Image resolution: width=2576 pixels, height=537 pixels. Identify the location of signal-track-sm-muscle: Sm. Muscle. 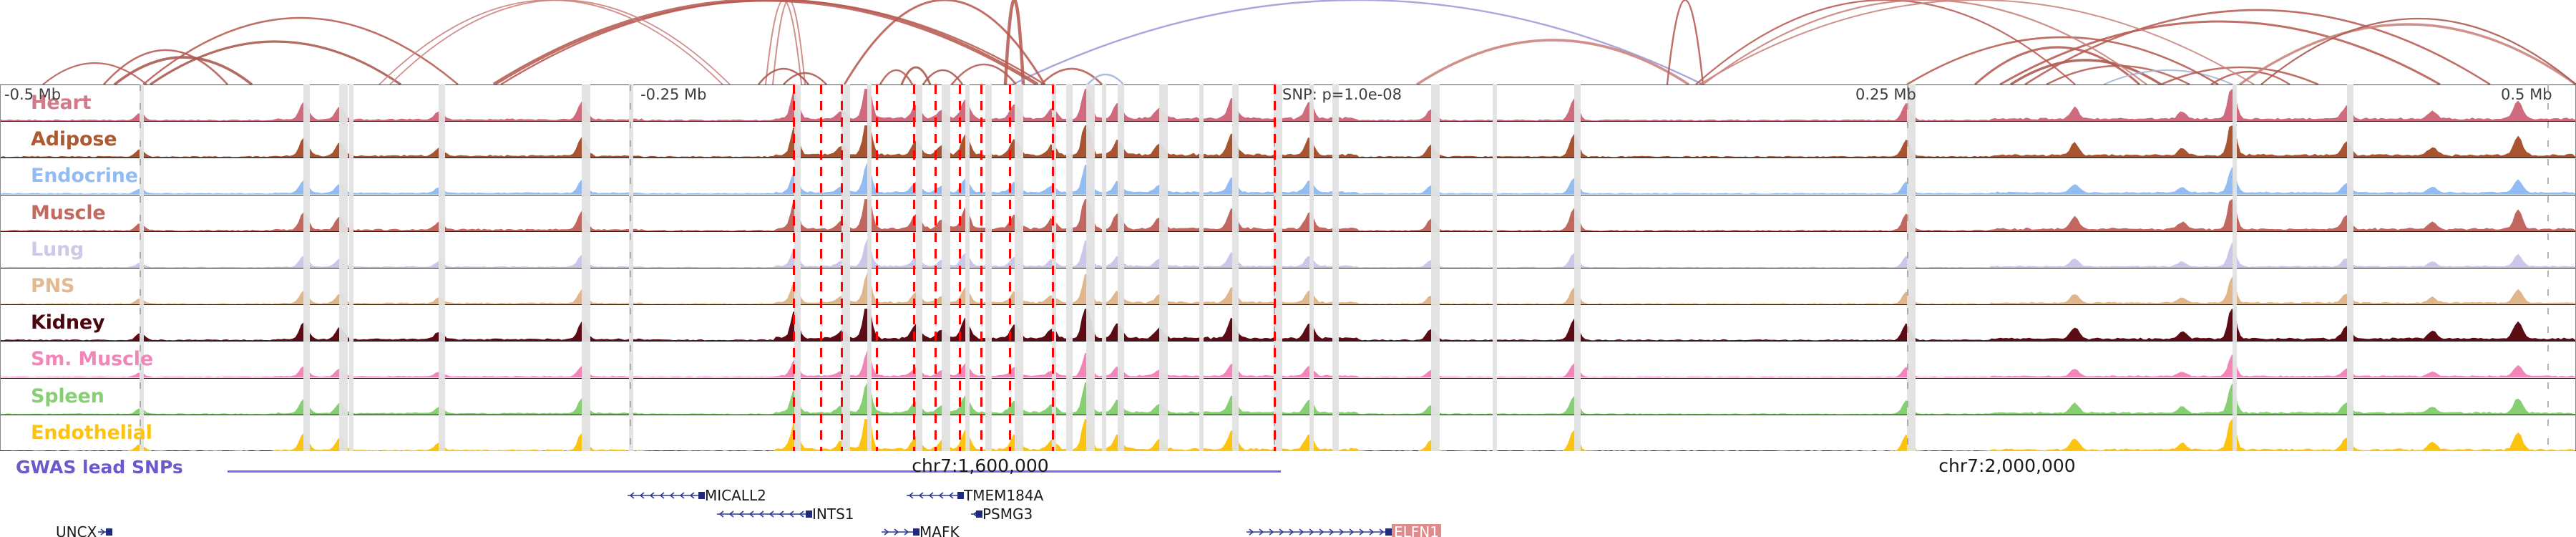
(1288, 360).